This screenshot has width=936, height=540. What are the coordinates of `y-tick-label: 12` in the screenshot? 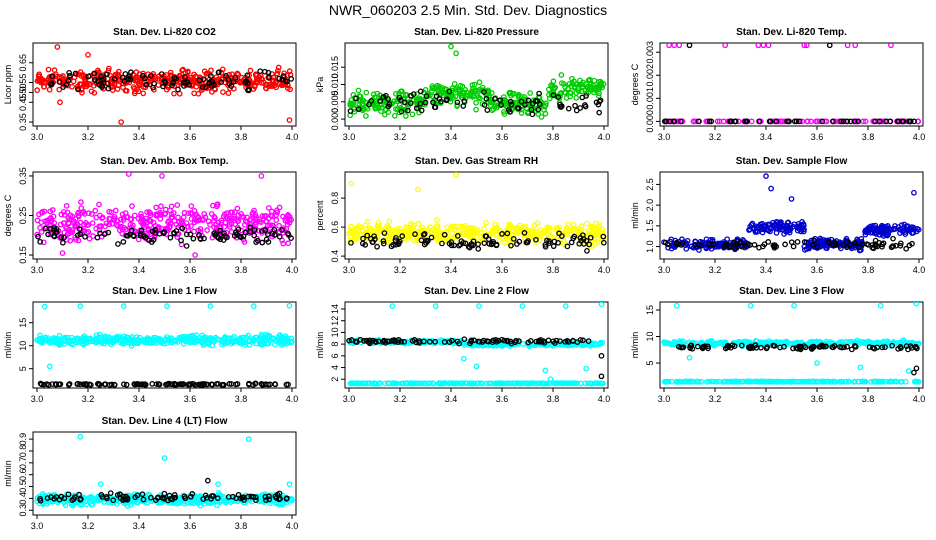 It's located at (335, 321).